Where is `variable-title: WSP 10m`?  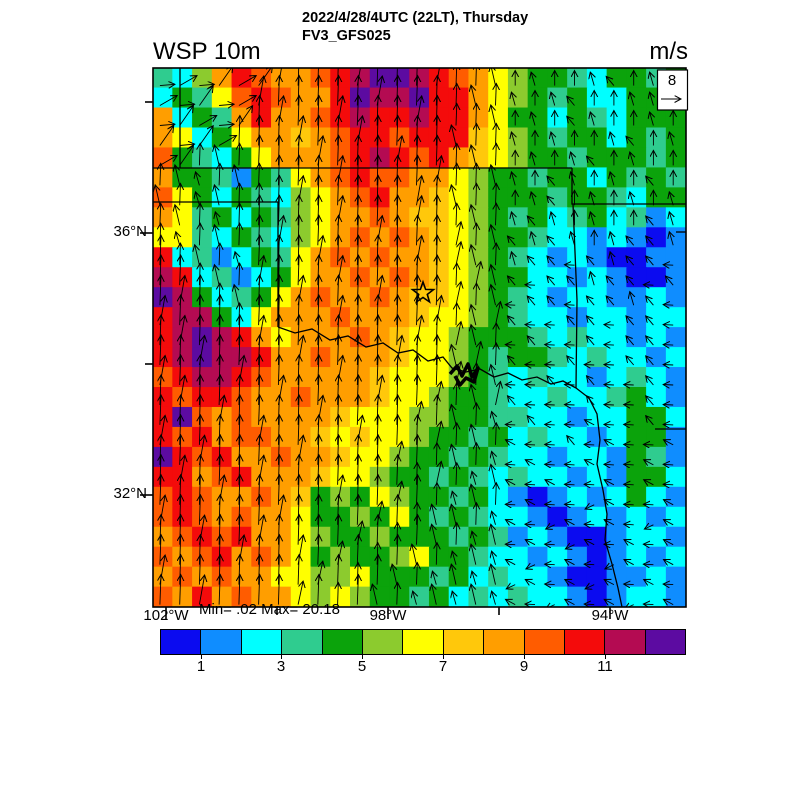 variable-title: WSP 10m is located at coordinates (207, 51).